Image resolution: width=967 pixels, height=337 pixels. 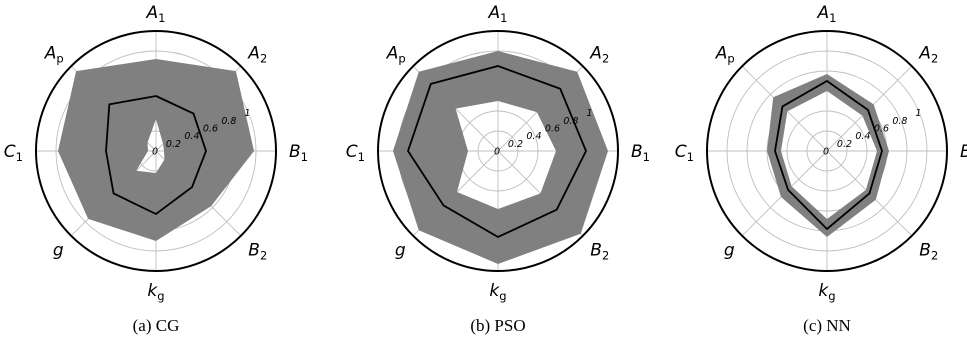 What do you see at coordinates (827, 325) in the screenshot?
I see `panel-caption: (c) NN` at bounding box center [827, 325].